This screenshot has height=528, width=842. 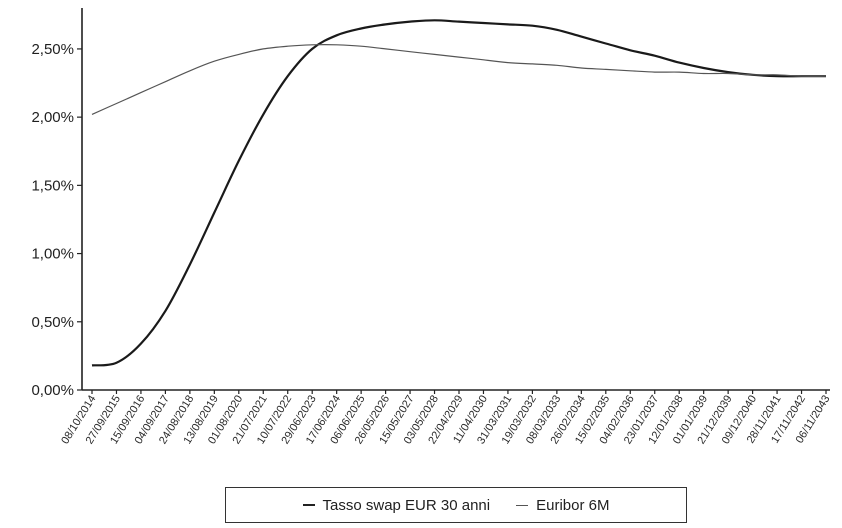 What do you see at coordinates (52, 322) in the screenshot?
I see `y-tick-label: 0,50%` at bounding box center [52, 322].